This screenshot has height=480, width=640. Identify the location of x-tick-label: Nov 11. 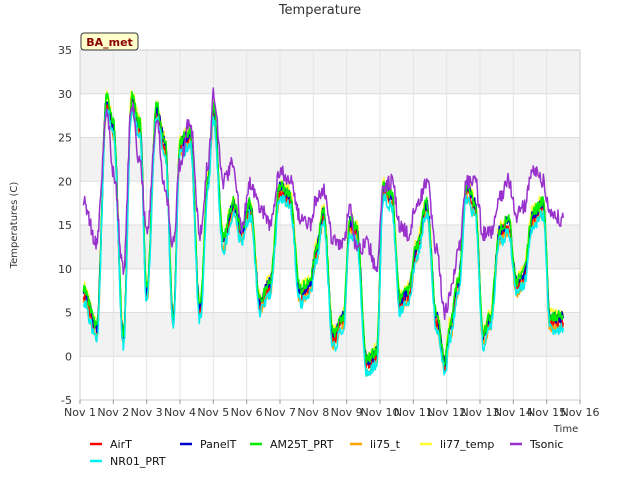
(413, 412).